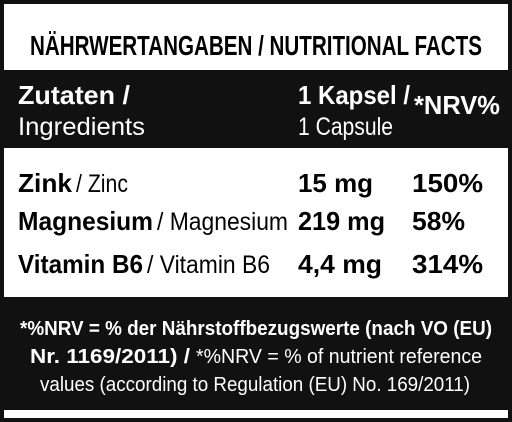  I want to click on header-serving-en: 1 Capsule, so click(345, 127).